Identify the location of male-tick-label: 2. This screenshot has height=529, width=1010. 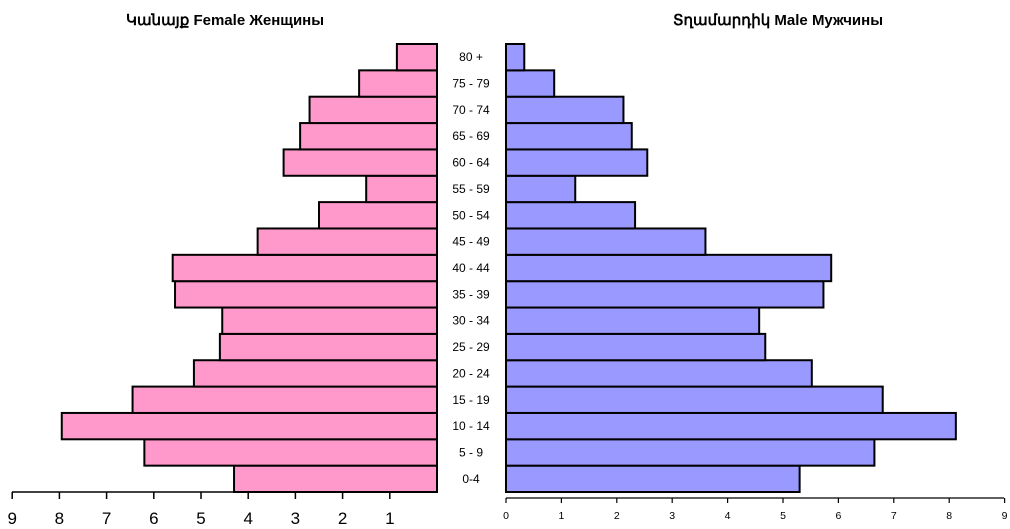
(617, 516).